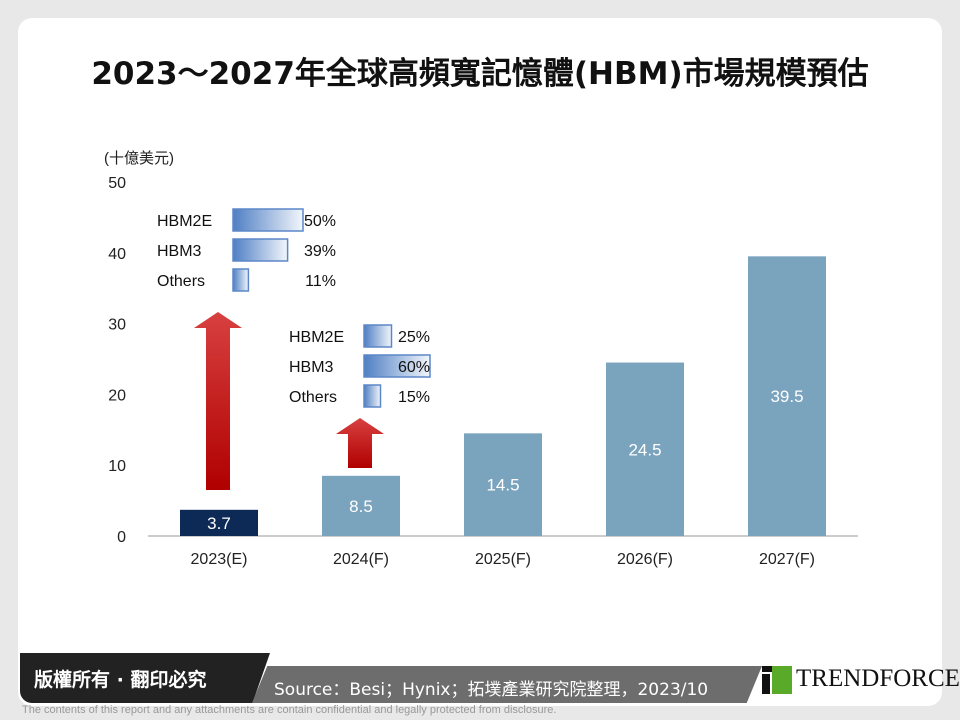 This screenshot has width=960, height=720. I want to click on page-title: 2023～2027年全球高頻寬記憶體(HBM)市場規模預估, so click(480, 74).